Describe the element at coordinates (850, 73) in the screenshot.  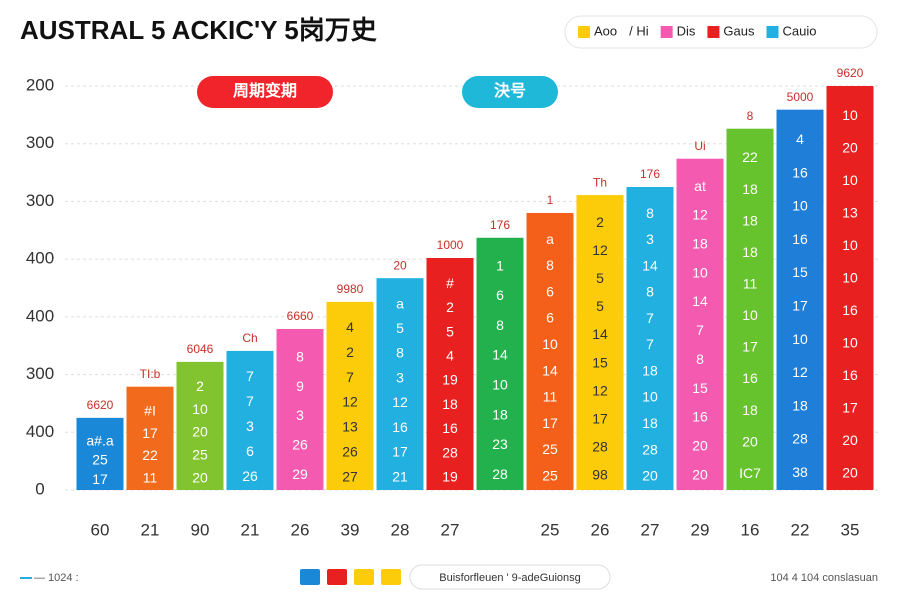
I see `bar-top-label: 9620` at that location.